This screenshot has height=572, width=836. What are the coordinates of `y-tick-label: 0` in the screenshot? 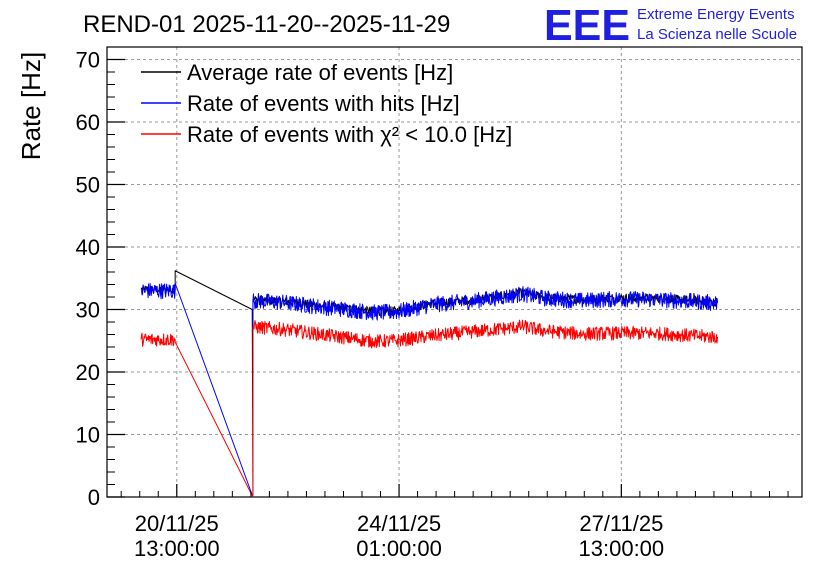 It's located at (94, 497).